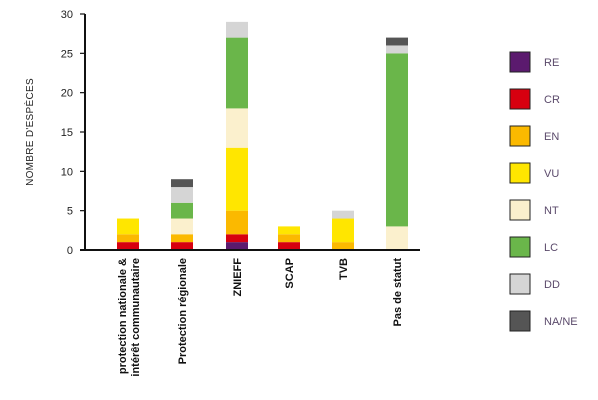  Describe the element at coordinates (551, 248) in the screenshot. I see `legend-label: LC` at that location.